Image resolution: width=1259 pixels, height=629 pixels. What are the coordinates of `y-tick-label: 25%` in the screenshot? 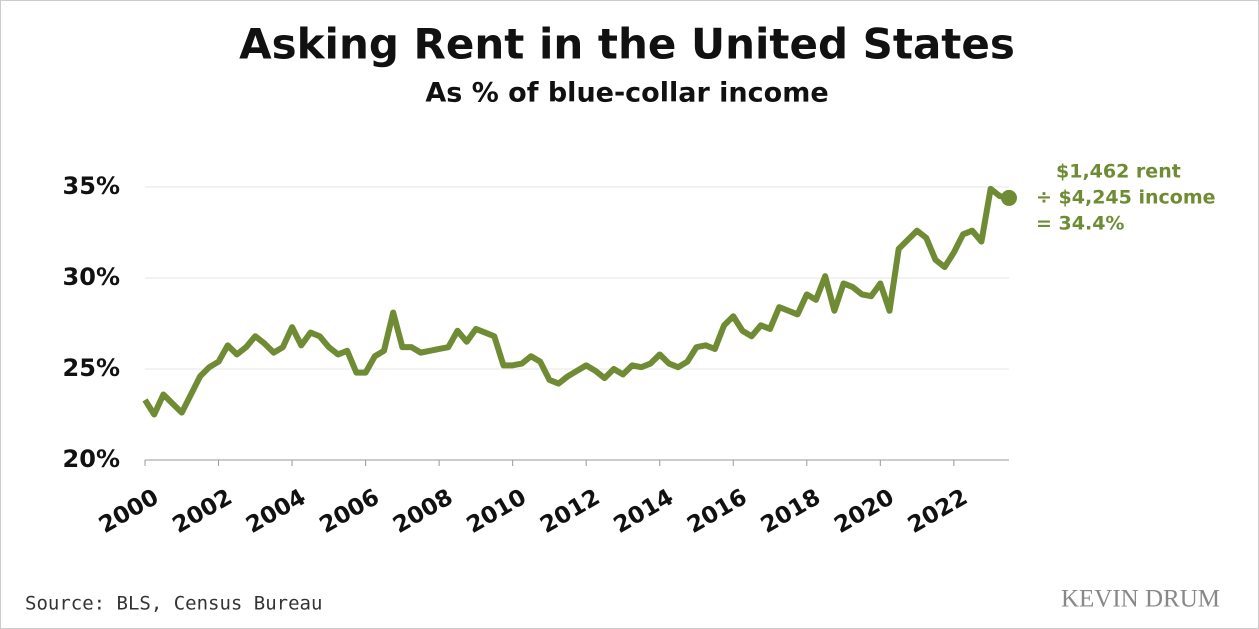 It's located at (91, 368).